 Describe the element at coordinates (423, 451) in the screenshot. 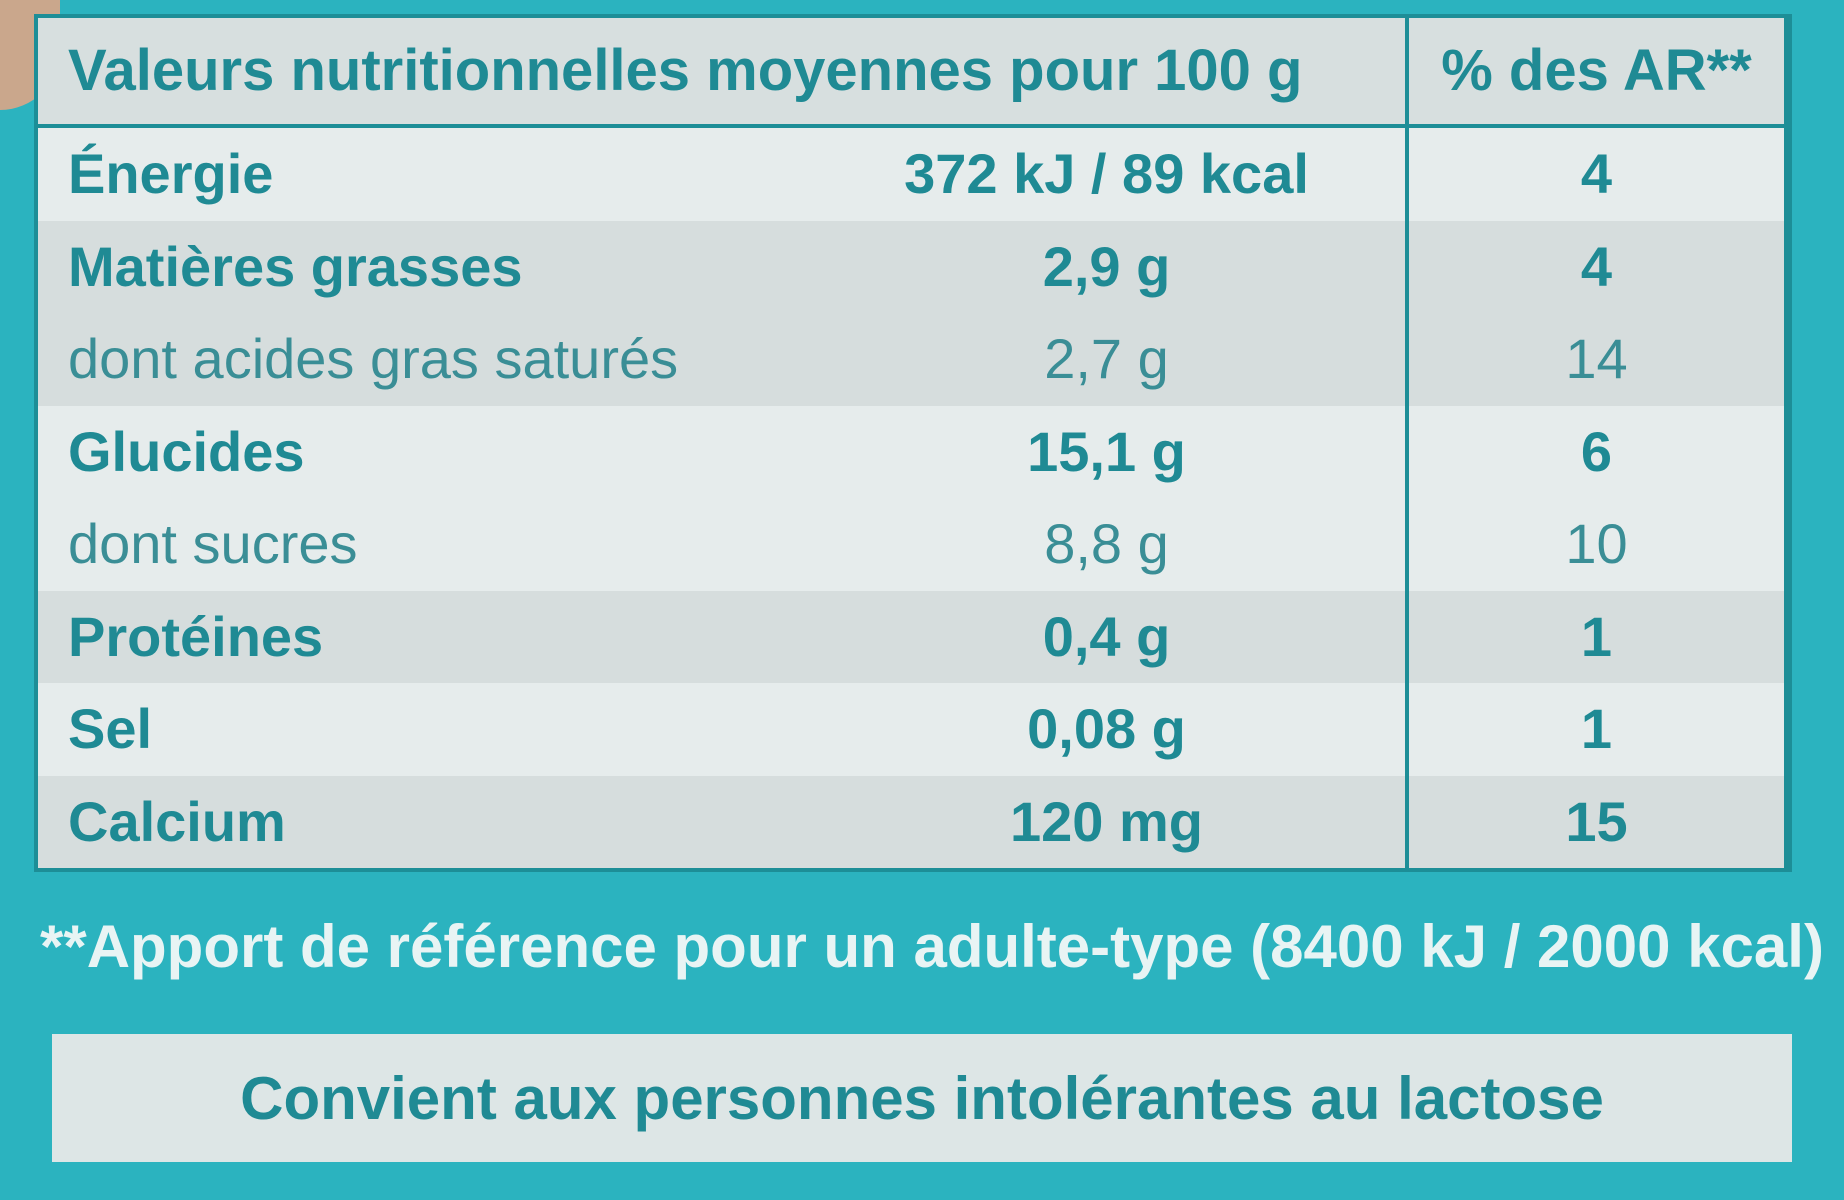

I see `row-glucides-name: Glucides` at that location.